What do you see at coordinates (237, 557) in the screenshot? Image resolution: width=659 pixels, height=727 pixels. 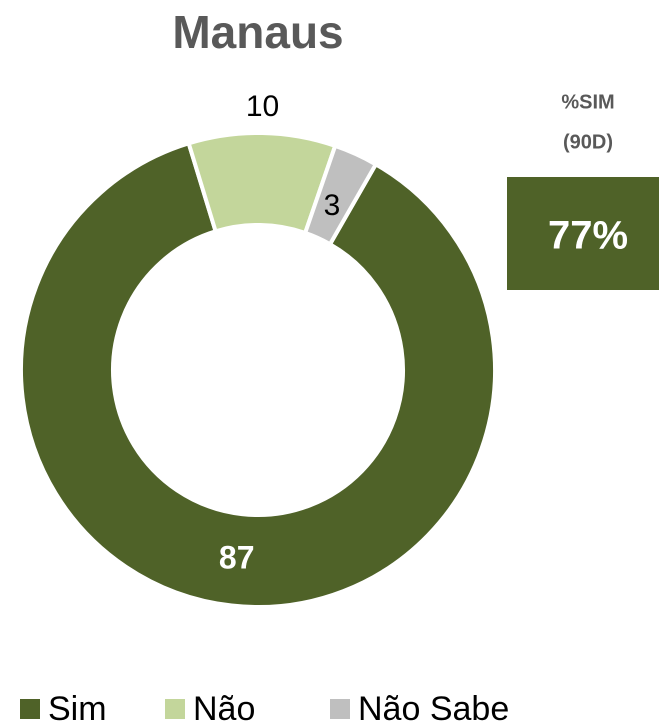 I see `data-label: 87` at bounding box center [237, 557].